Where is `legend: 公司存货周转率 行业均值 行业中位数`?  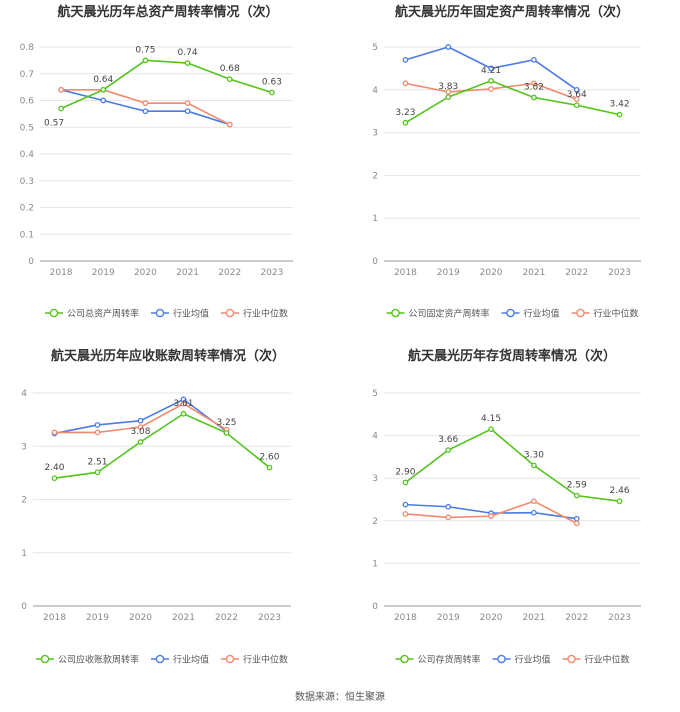
legend: 公司存货周转率 行业均值 行业中位数 is located at coordinates (512, 660).